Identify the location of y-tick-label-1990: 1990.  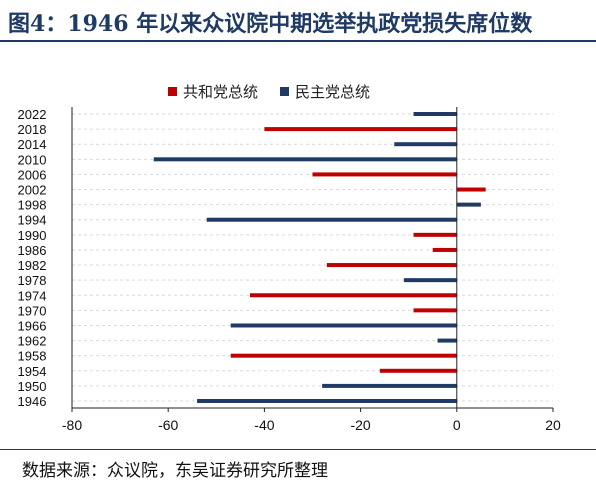
(32, 235).